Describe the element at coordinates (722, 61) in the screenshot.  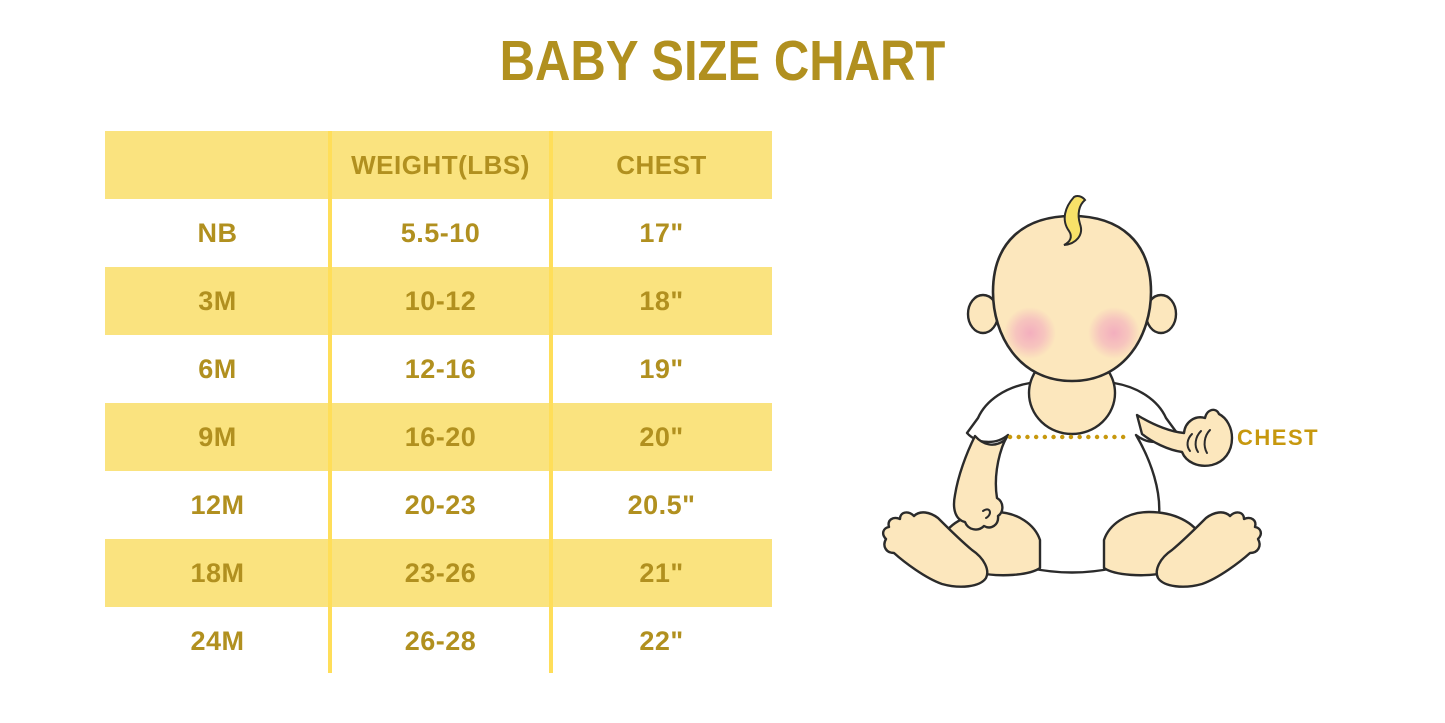
I see `page-title: BABY SIZE CHART` at that location.